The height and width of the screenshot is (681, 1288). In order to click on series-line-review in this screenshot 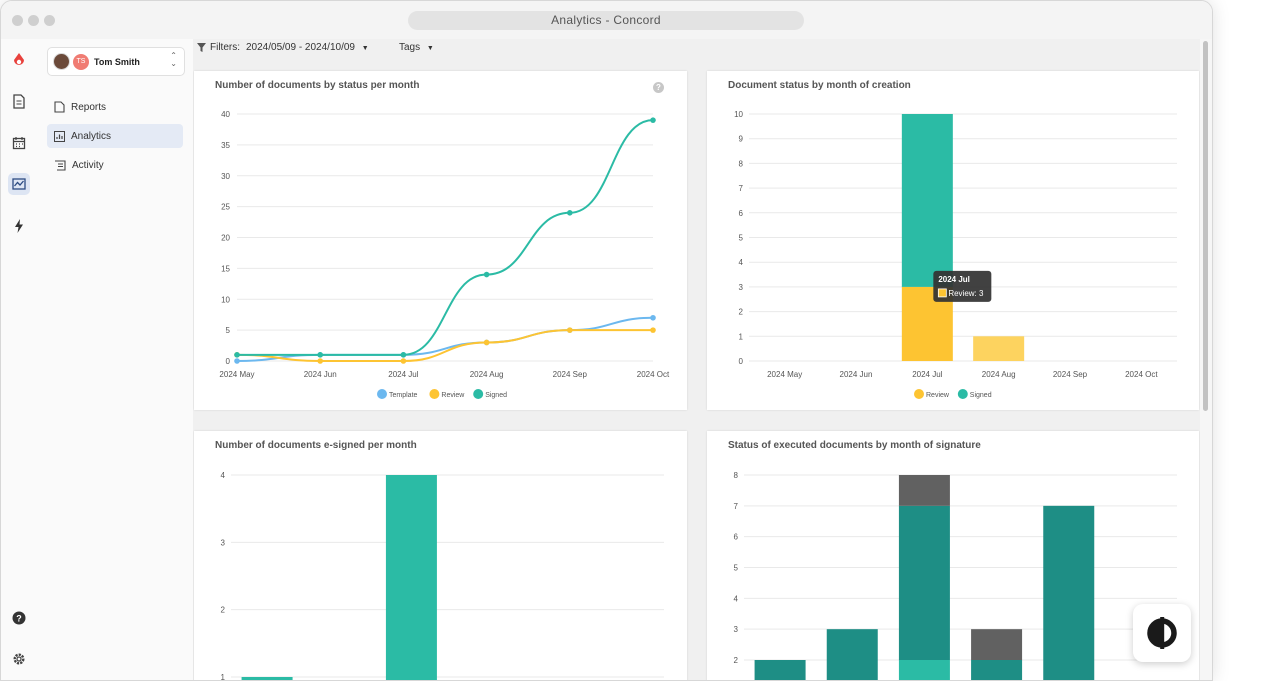, I will do `click(444, 346)`.